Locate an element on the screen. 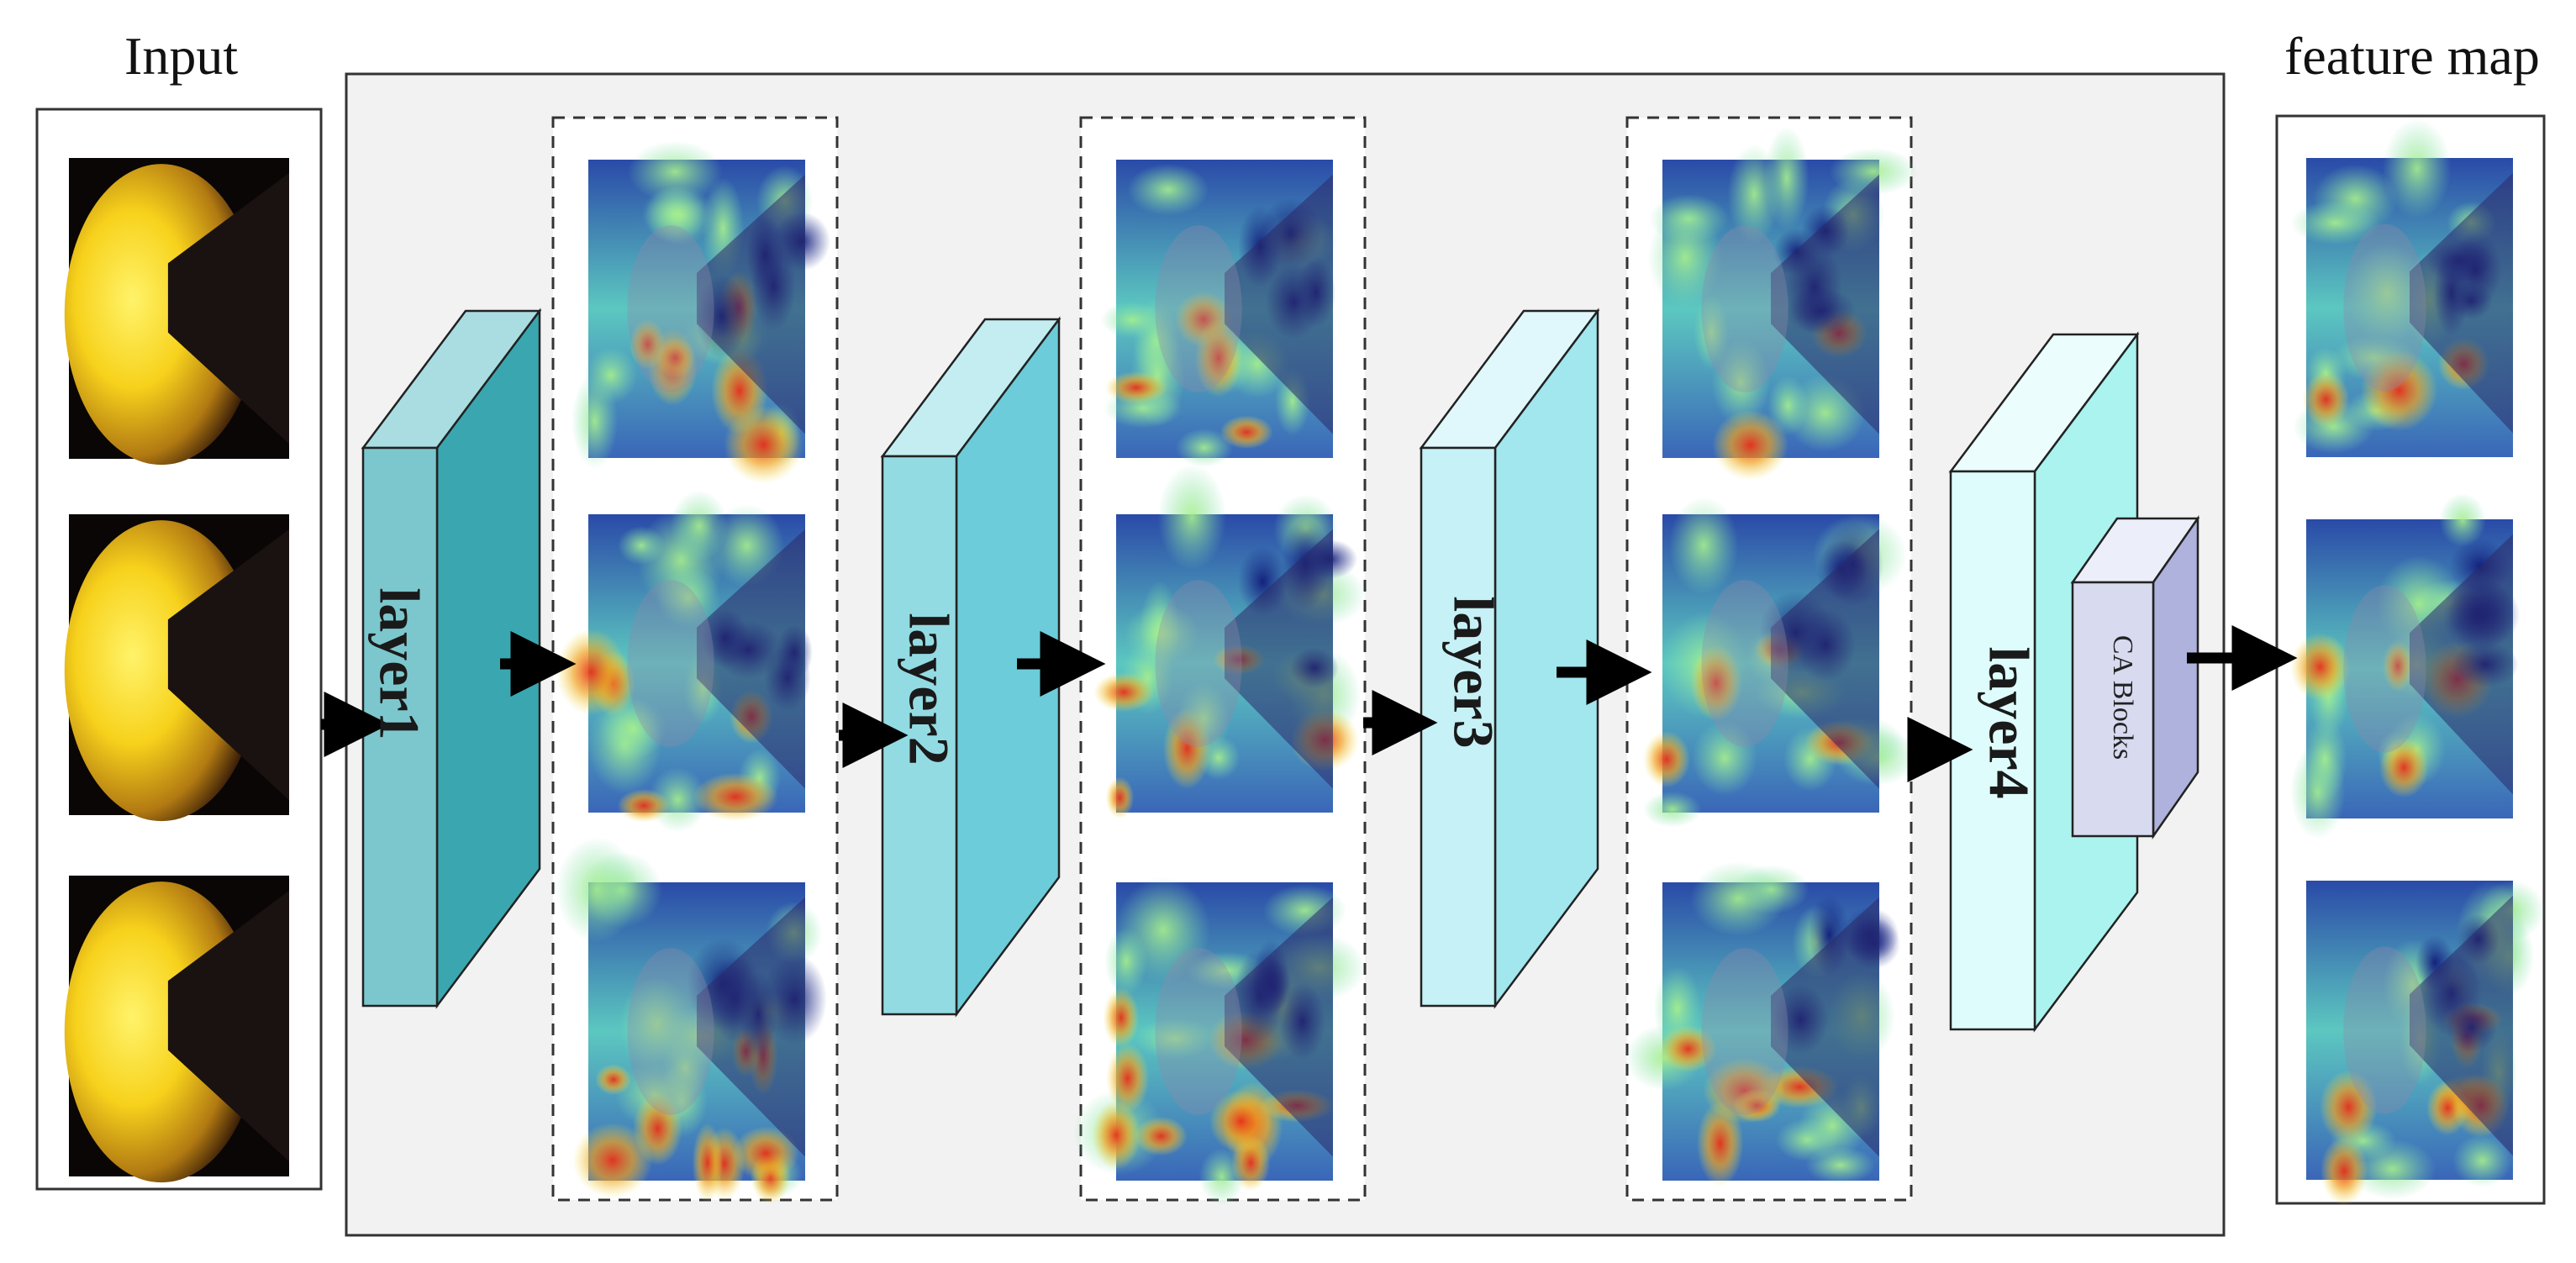 The width and height of the screenshot is (2576, 1263). layer3-label: layer3 is located at coordinates (1473, 672).